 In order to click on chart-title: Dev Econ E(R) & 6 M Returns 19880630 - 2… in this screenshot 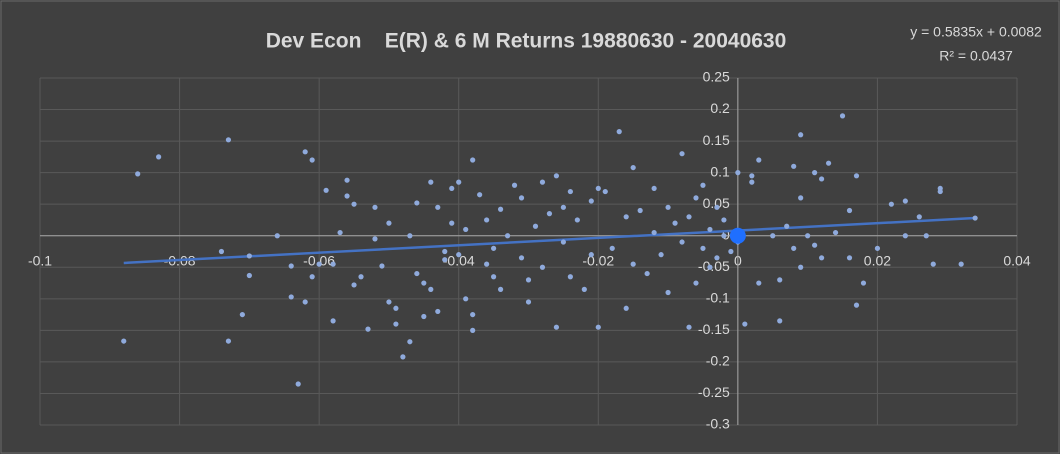, I will do `click(526, 41)`.